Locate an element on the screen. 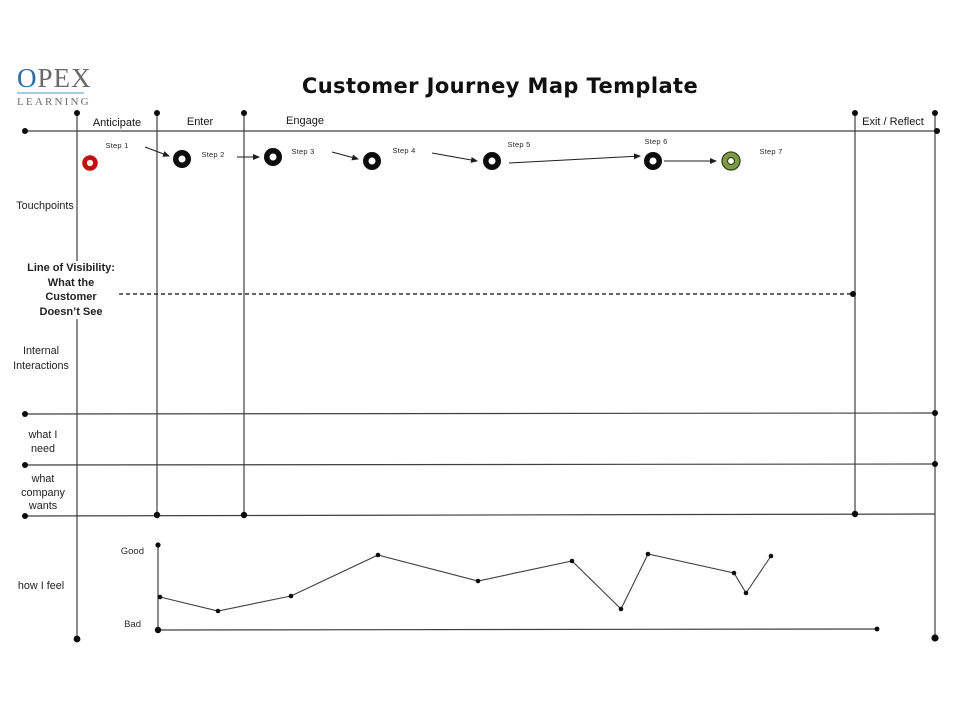  logo-wordmark: OPEX is located at coordinates (57, 78).